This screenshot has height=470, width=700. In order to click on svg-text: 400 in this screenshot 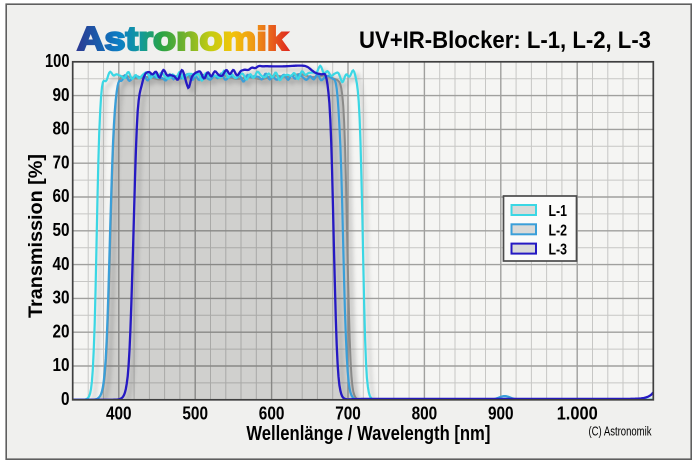, I will do `click(119, 413)`.